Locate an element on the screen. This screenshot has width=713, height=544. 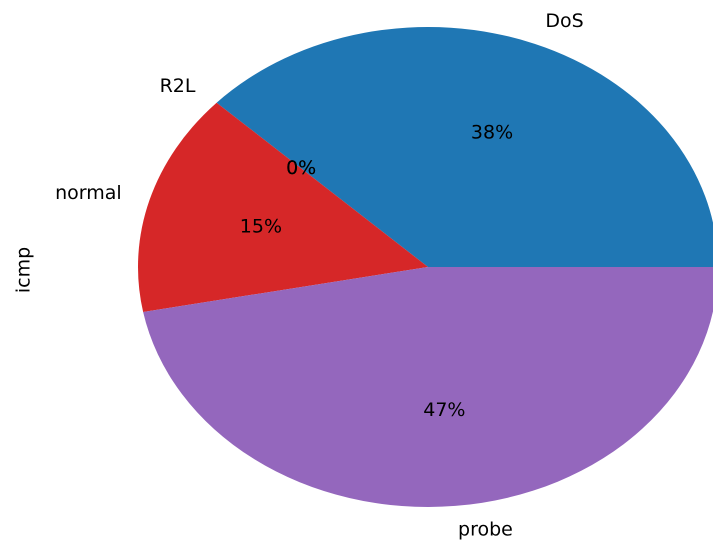
y-axis-label: icmp is located at coordinates (24, 270).